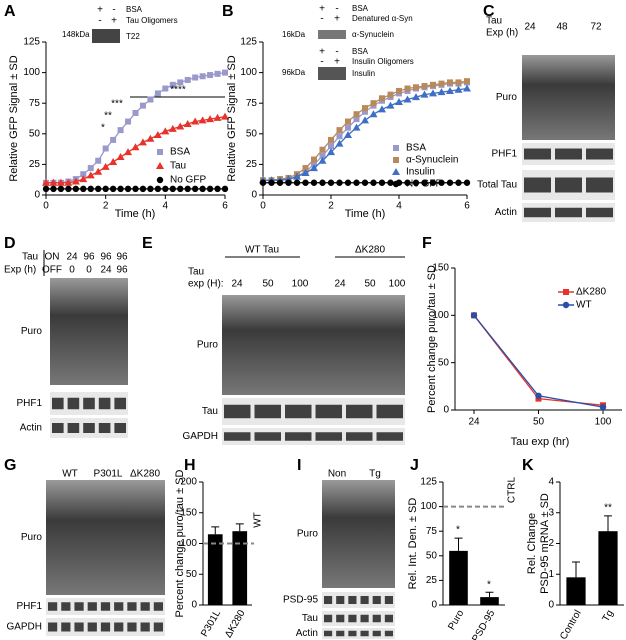  Describe the element at coordinates (10, 11) in the screenshot. I see `panel-letter: A` at that location.